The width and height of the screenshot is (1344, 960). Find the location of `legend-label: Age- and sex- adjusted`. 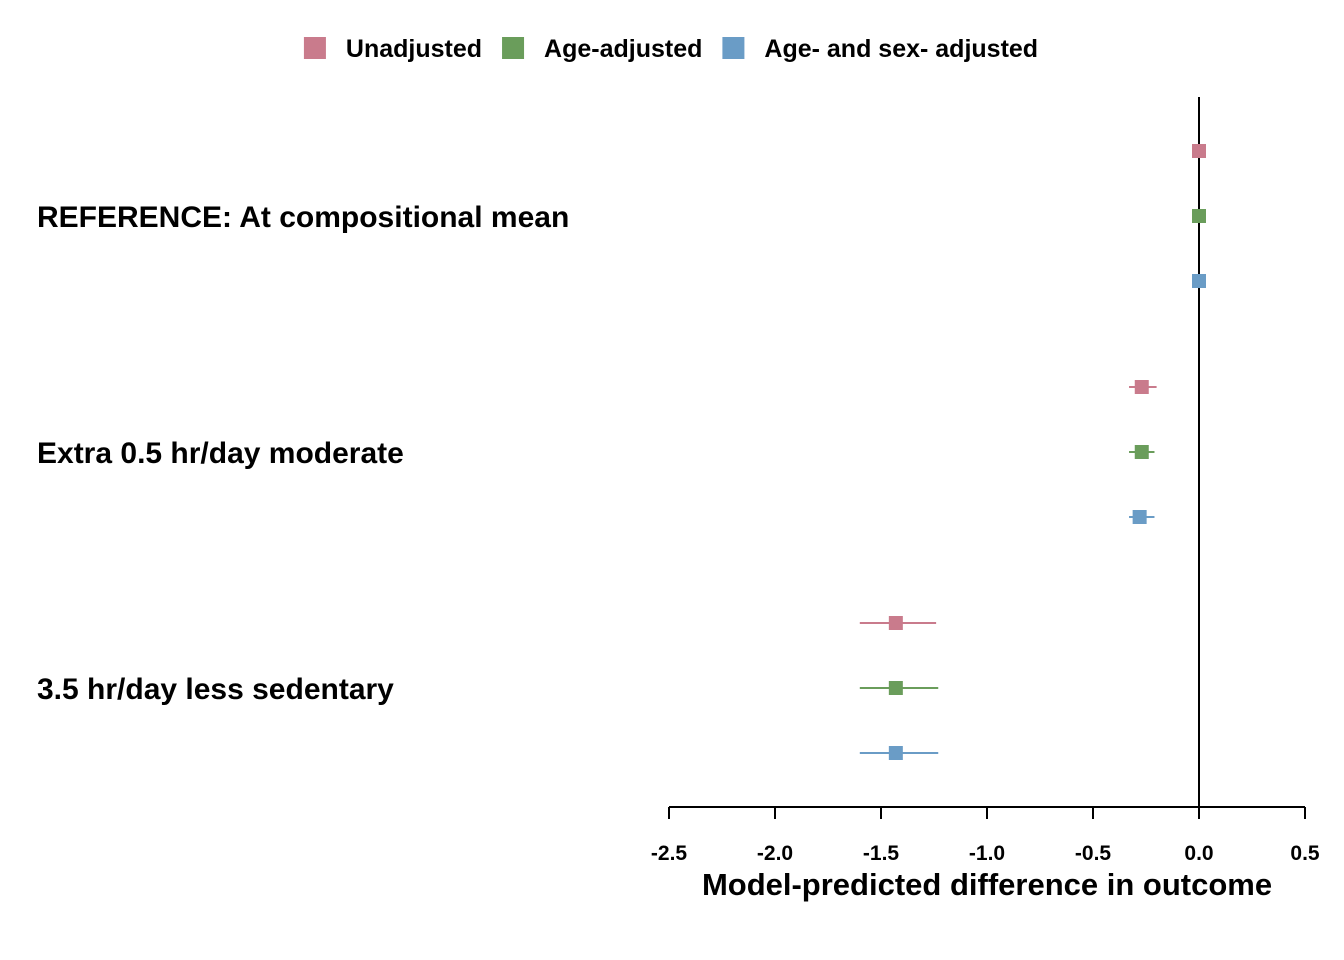

legend-label: Age- and sex- adjusted is located at coordinates (901, 49).